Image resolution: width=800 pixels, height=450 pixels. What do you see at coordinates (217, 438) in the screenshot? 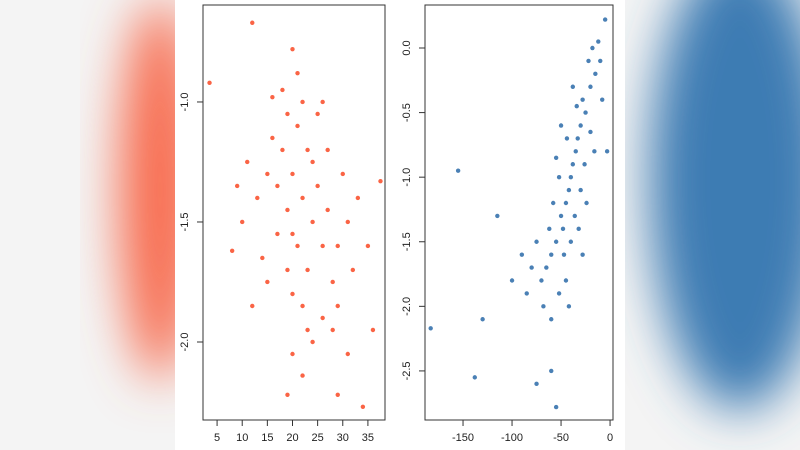
I see `x-tick-label: 5` at bounding box center [217, 438].